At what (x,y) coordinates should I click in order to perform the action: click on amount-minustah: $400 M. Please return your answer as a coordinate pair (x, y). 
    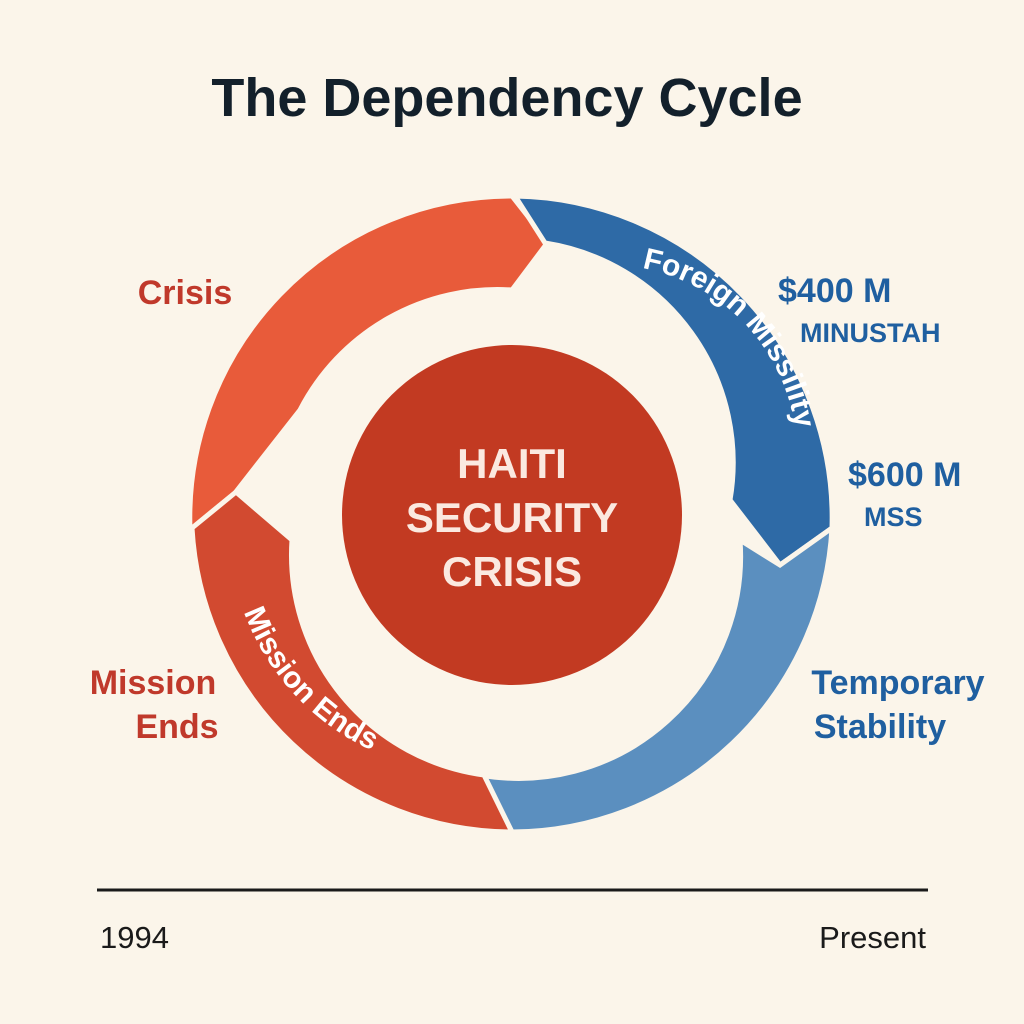
    Looking at the image, I should click on (834, 291).